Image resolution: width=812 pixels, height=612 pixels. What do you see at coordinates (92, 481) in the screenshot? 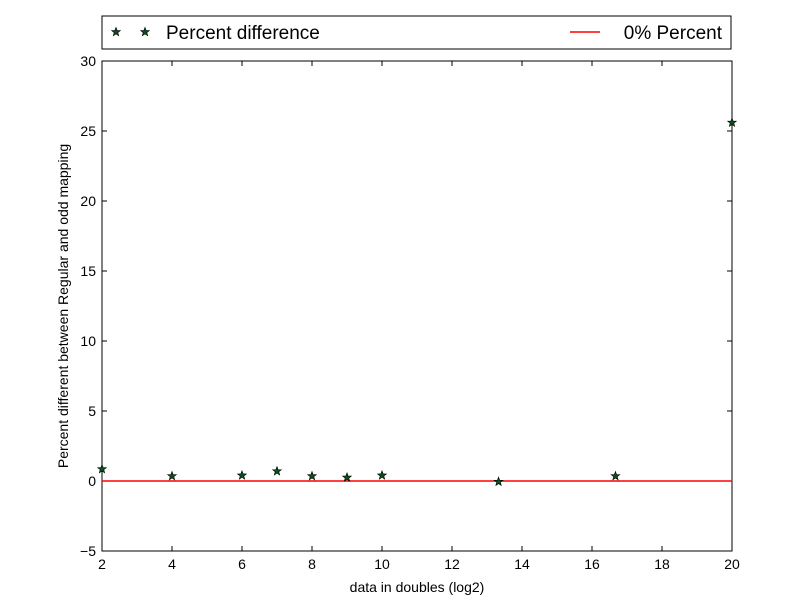
I see `y-tick-label: 0` at bounding box center [92, 481].